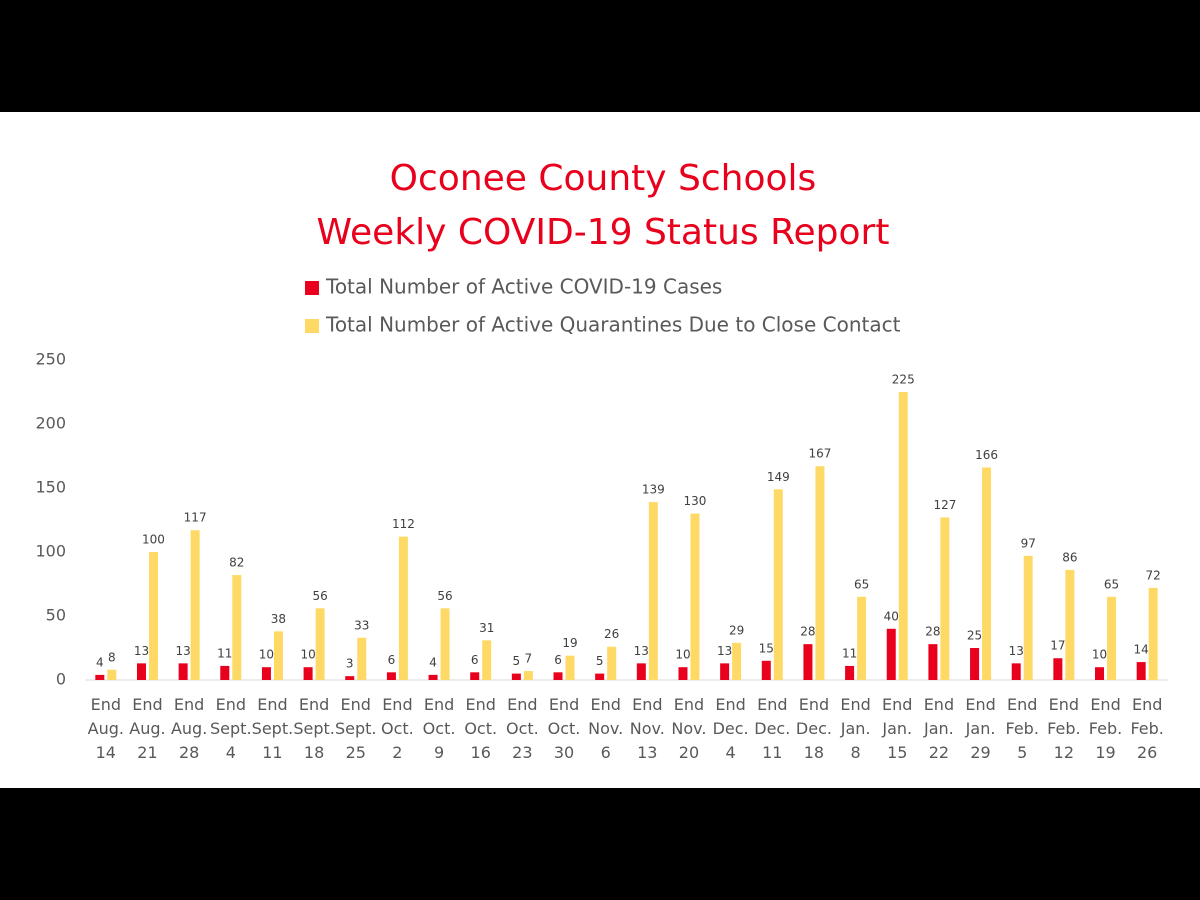 The image size is (1200, 900). Describe the element at coordinates (974, 636) in the screenshot. I see `data-label: 25` at that location.